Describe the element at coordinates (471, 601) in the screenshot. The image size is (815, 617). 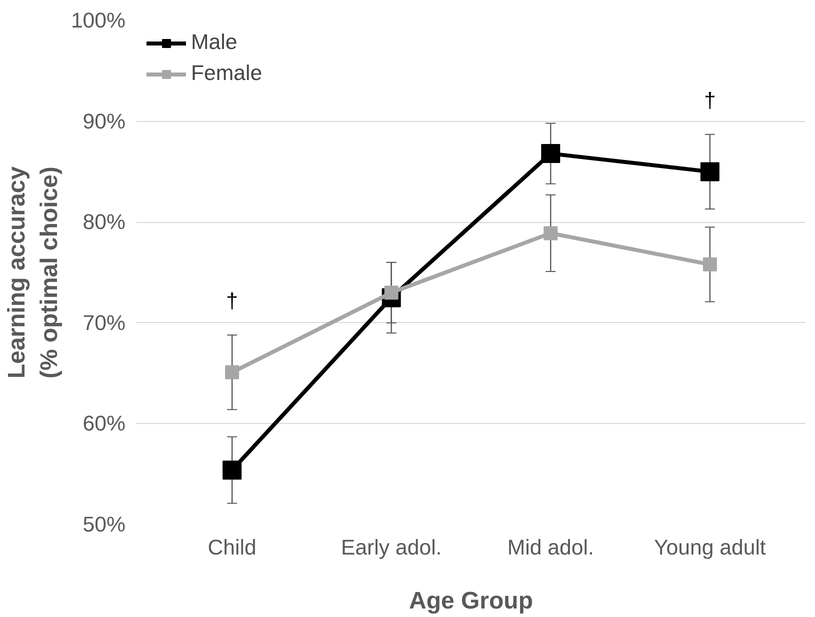
I see `x-axis-title: Age Group` at that location.